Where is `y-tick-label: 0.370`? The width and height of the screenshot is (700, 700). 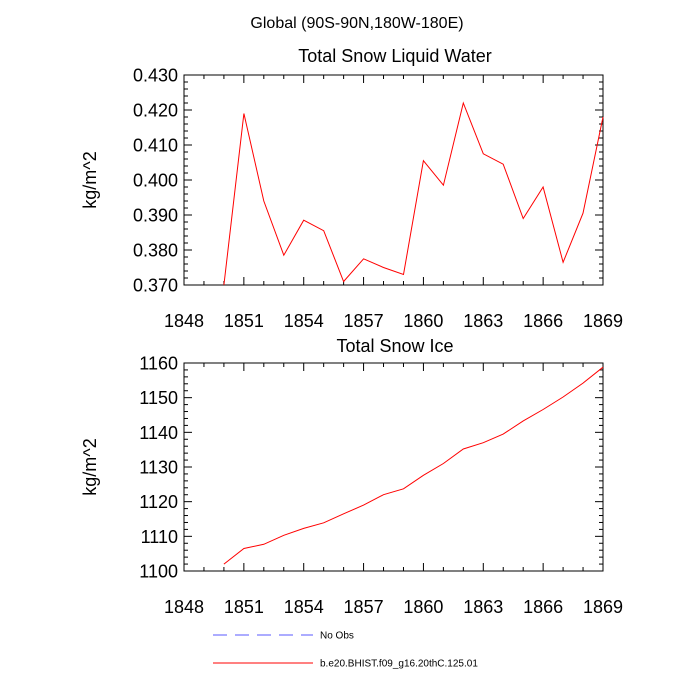 y-tick-label: 0.370 is located at coordinates (155, 286).